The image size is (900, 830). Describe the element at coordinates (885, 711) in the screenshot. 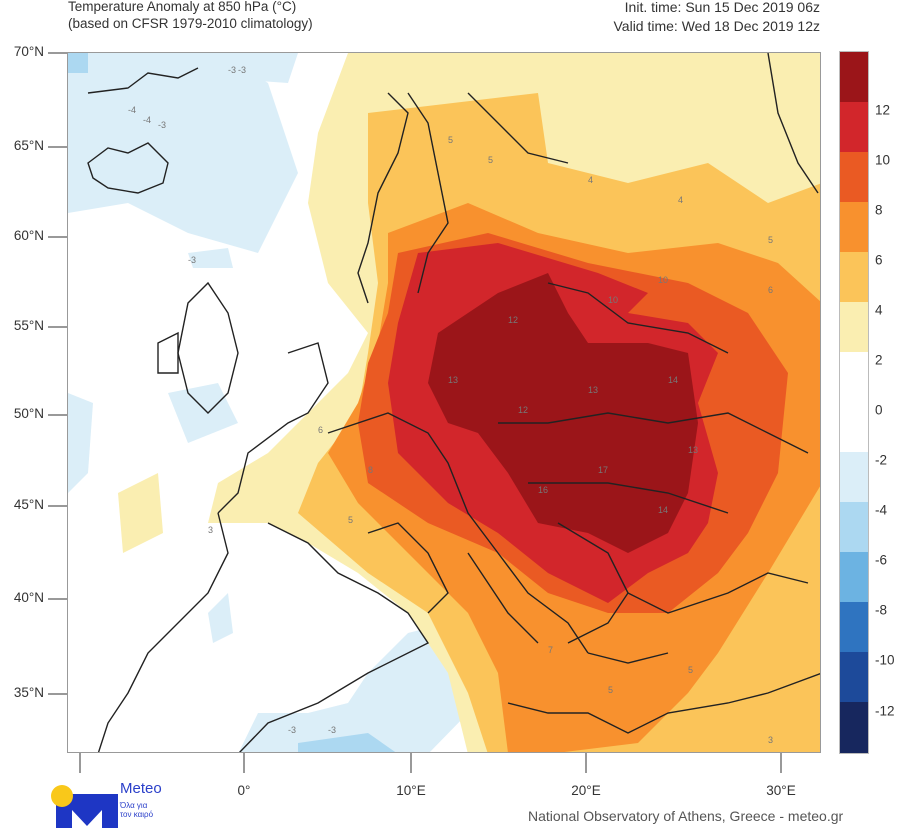

I see `colorbar-label: -12` at that location.